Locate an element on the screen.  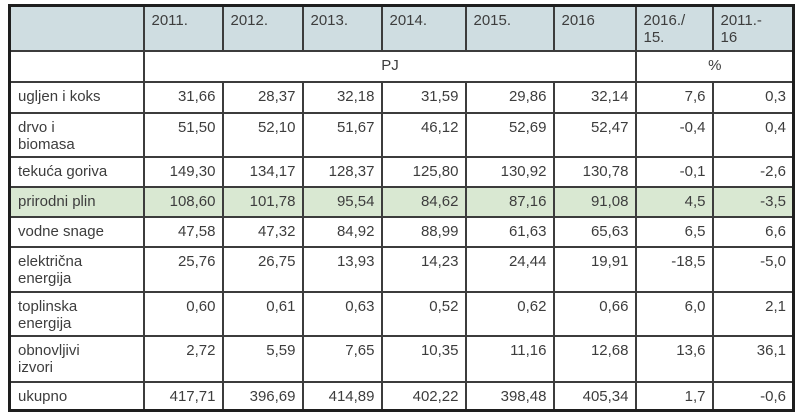
row-label: prirodni plin is located at coordinates (76, 202).